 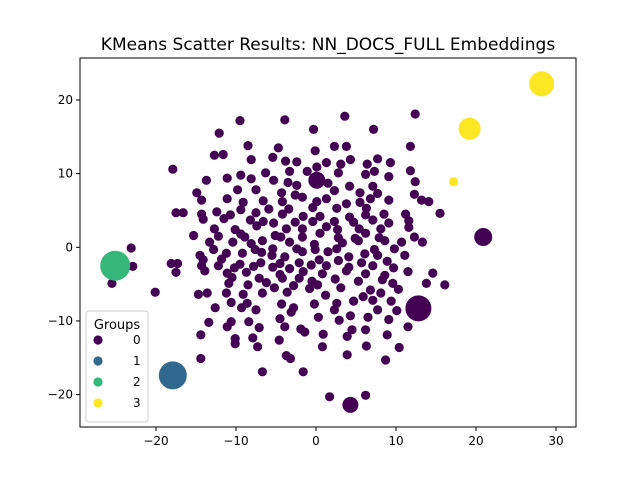 I want to click on legend-label-1: 1, so click(x=137, y=361).